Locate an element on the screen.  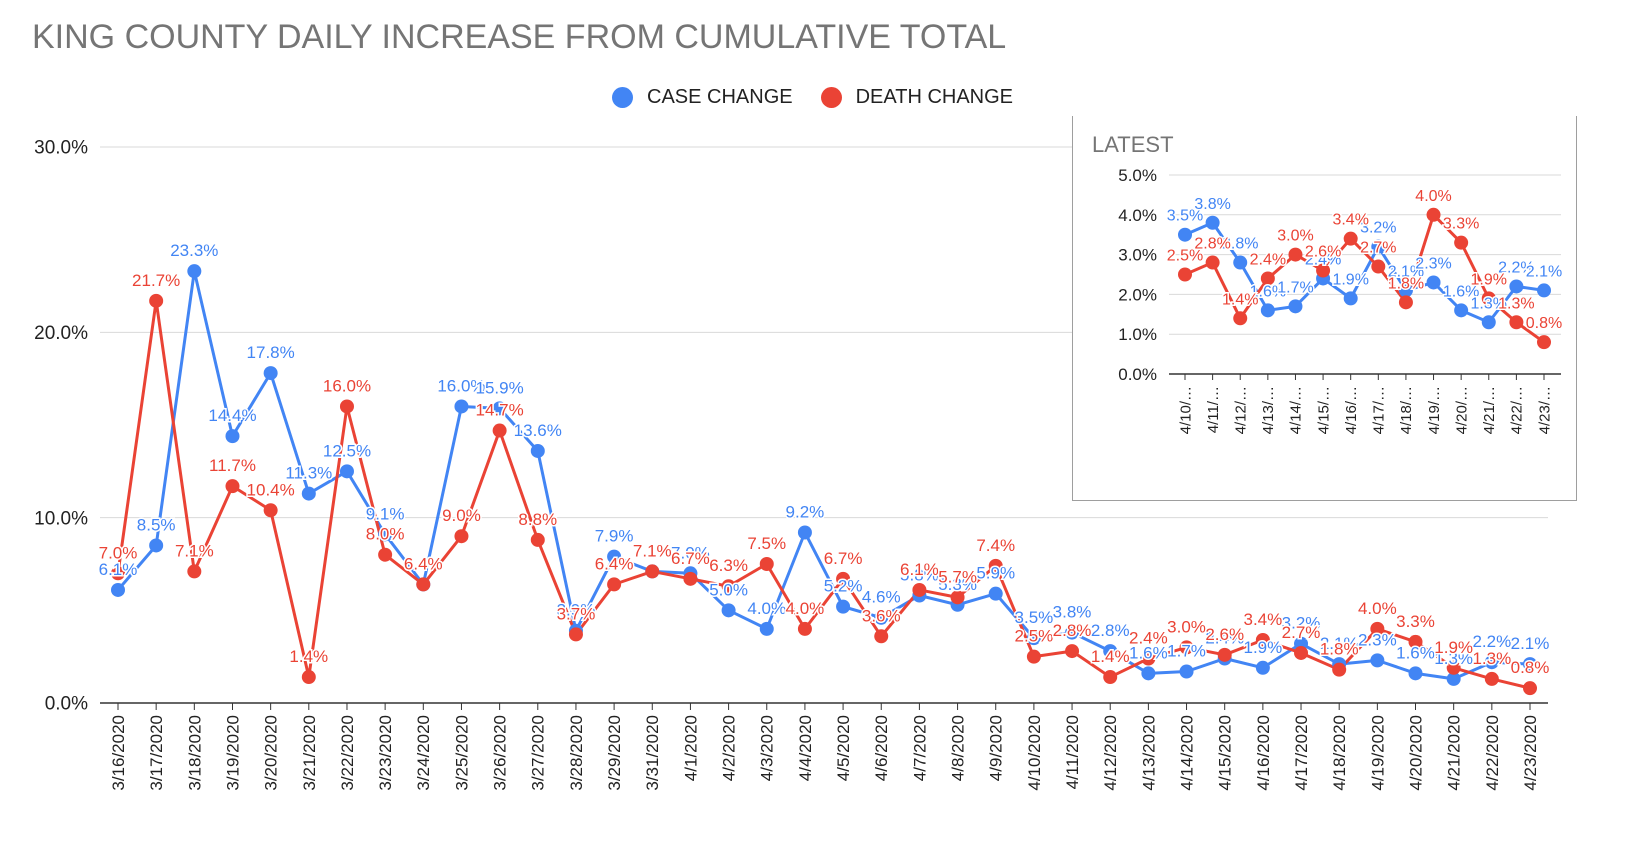
death-change-data-label: 9.0% is located at coordinates (461, 515).